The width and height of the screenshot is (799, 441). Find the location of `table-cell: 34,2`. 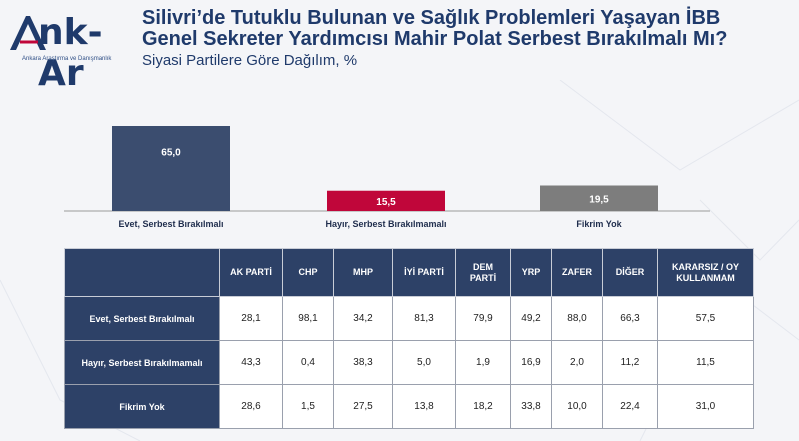

table-cell: 34,2 is located at coordinates (363, 318).